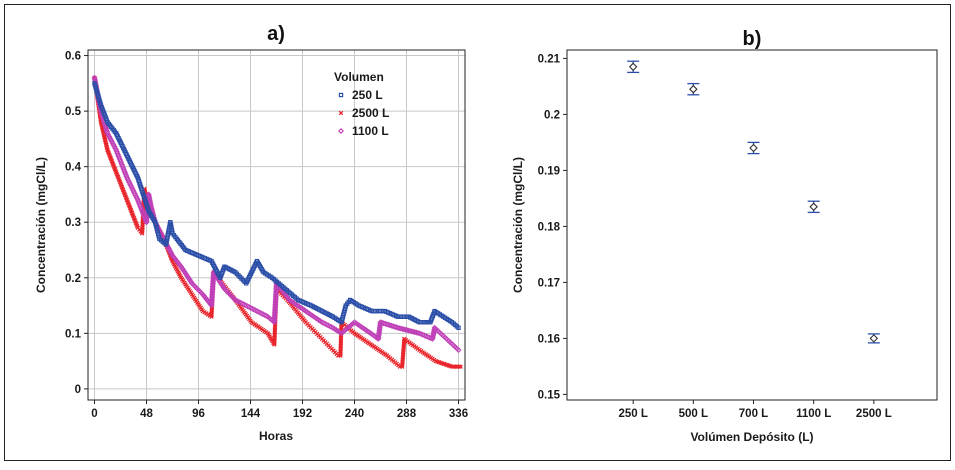  Describe the element at coordinates (359, 77) in the screenshot. I see `legend-title: Volumen` at that location.